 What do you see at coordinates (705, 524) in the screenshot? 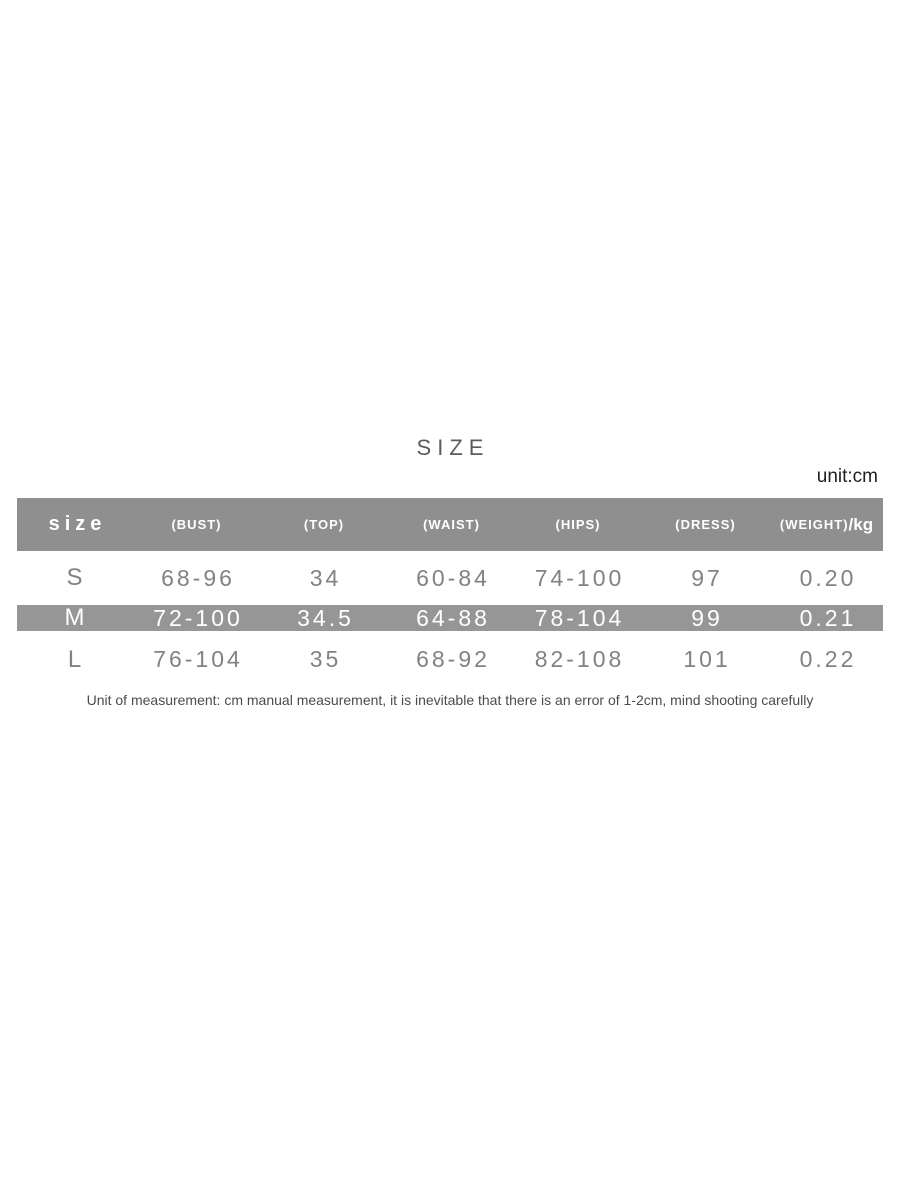
I see `header-cell-dress: (DRESS)` at bounding box center [705, 524].